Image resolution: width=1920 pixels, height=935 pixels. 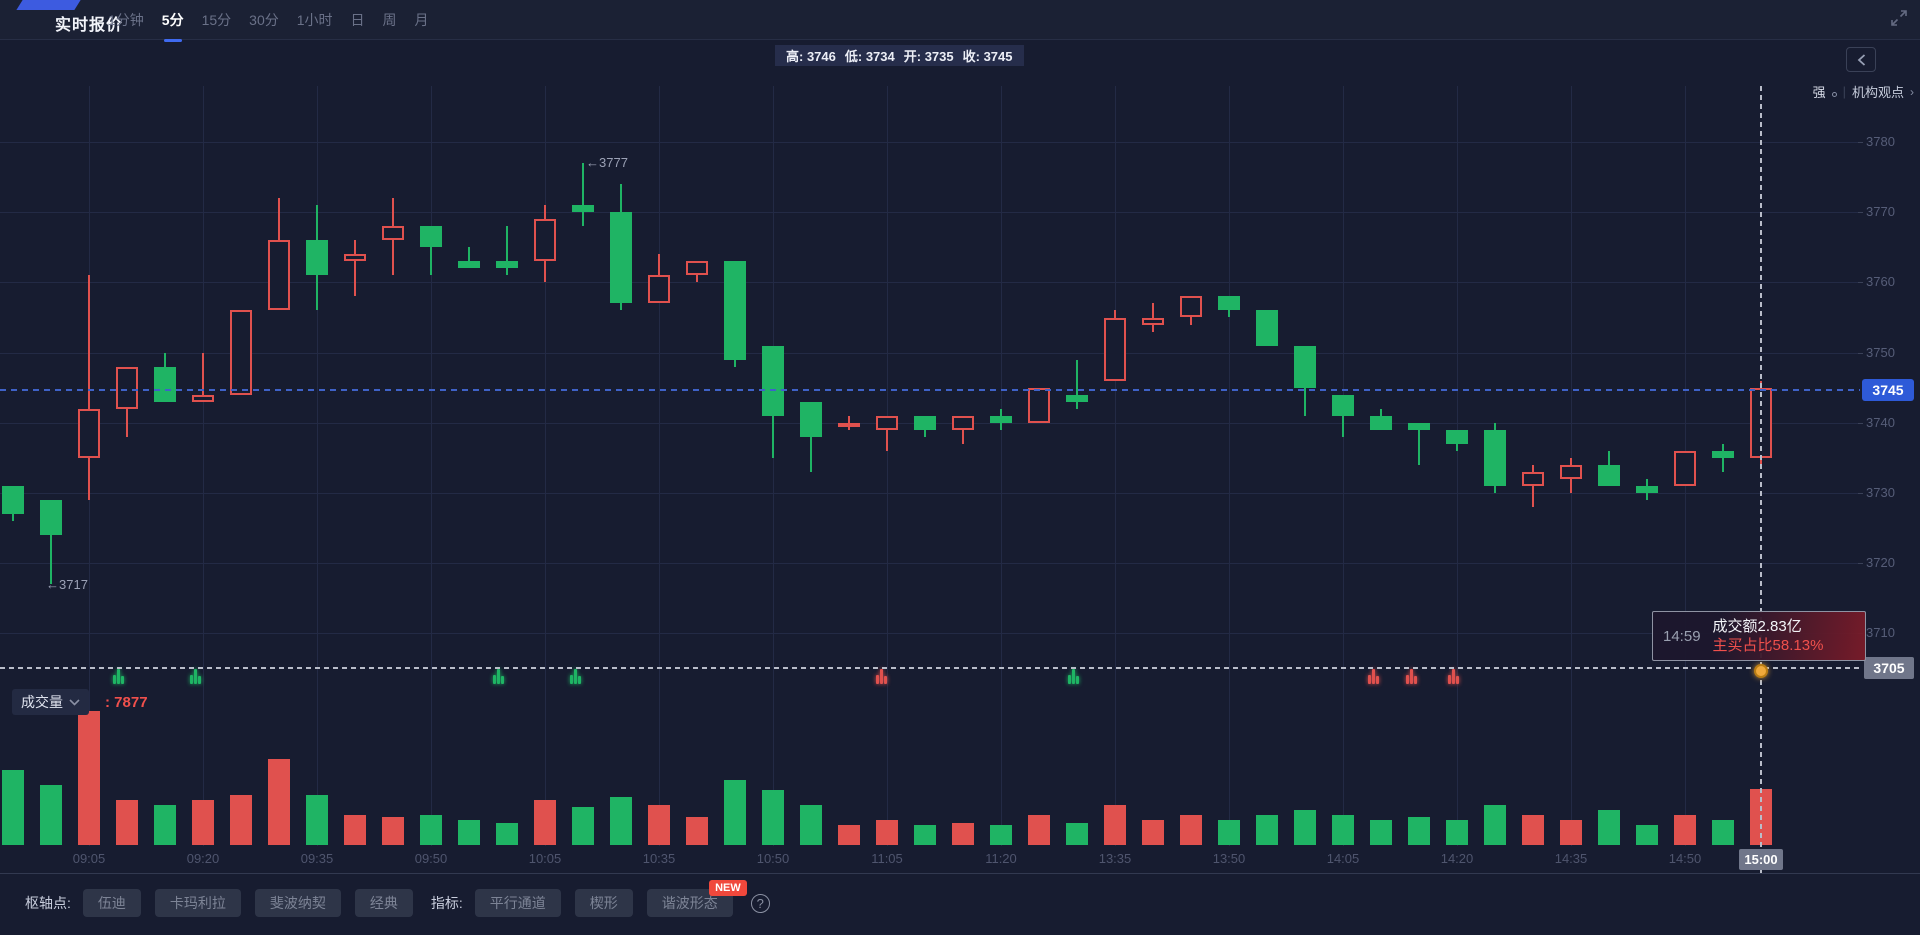 What do you see at coordinates (119, 676) in the screenshot?
I see `signal-marker-down` at bounding box center [119, 676].